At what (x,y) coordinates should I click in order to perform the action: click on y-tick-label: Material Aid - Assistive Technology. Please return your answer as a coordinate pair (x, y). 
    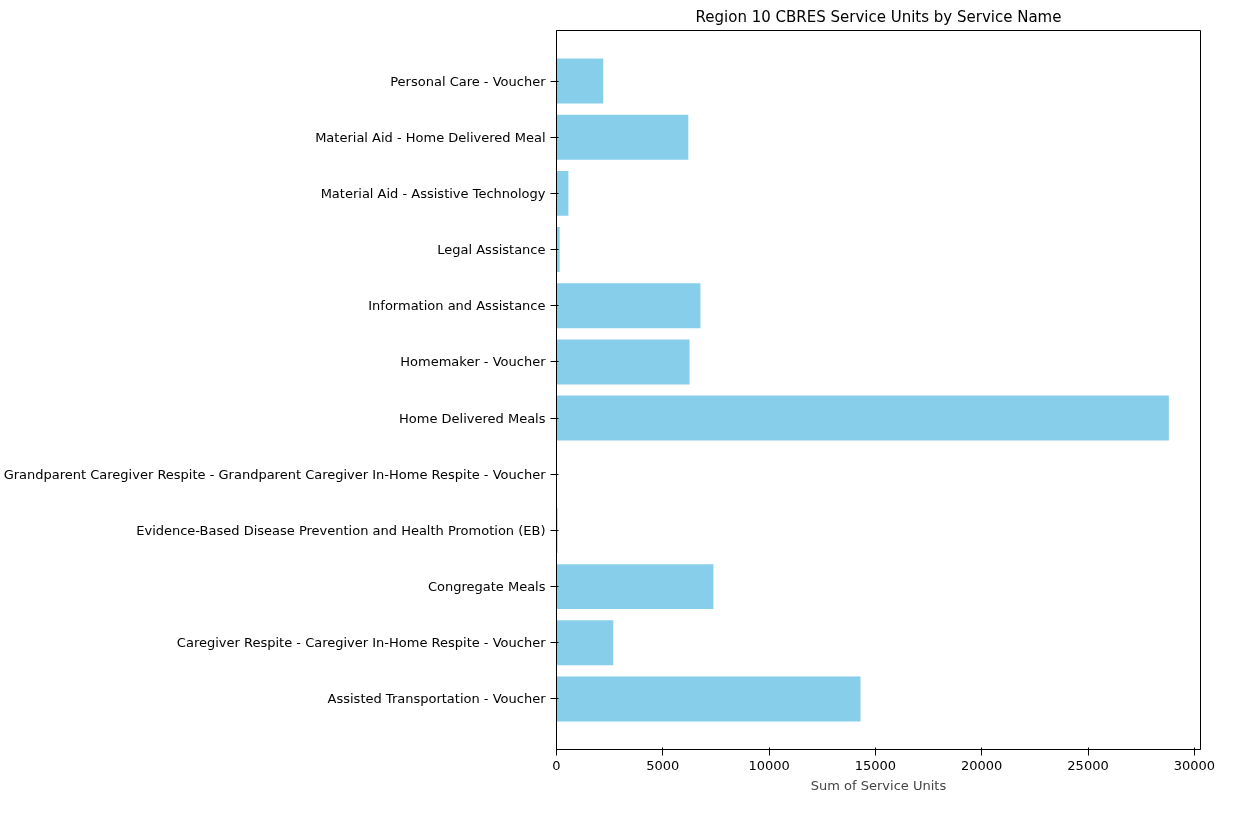
    Looking at the image, I should click on (433, 193).